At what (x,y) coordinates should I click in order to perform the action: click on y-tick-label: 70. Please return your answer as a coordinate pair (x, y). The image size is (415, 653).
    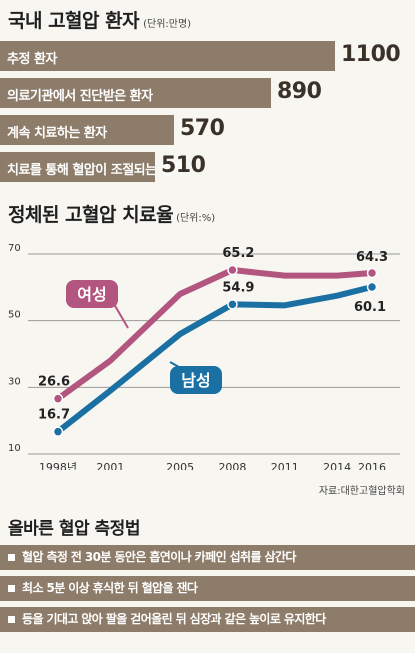
    Looking at the image, I should click on (14, 248).